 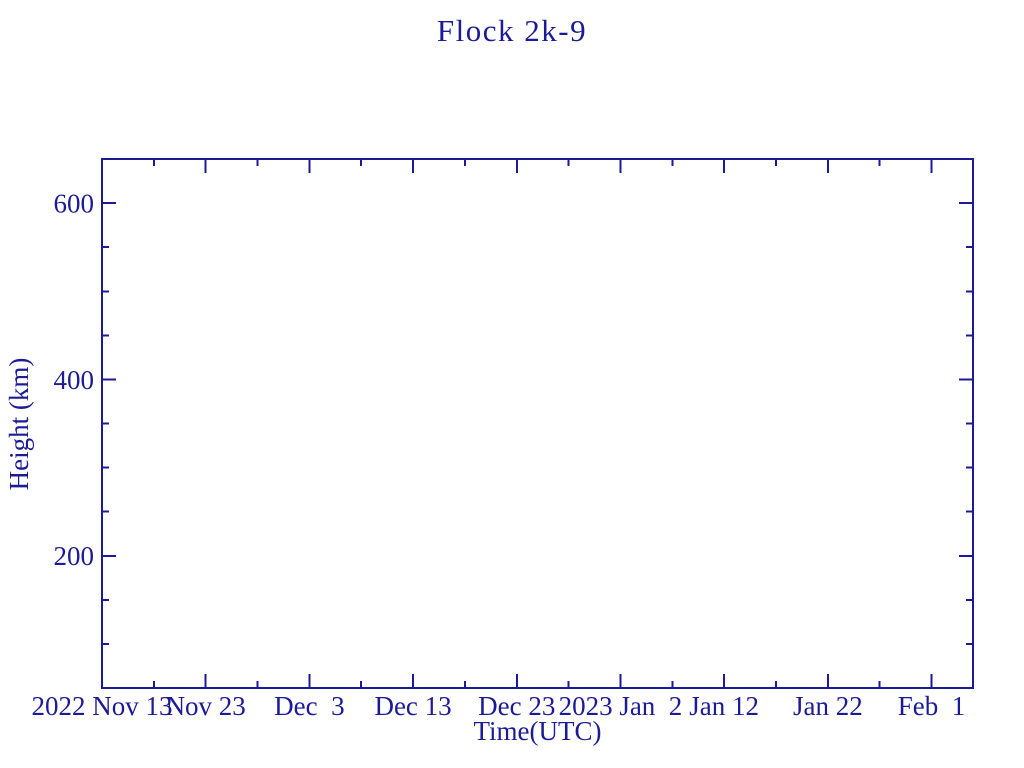 I want to click on x-tick-label: Dec 13, so click(x=412, y=706).